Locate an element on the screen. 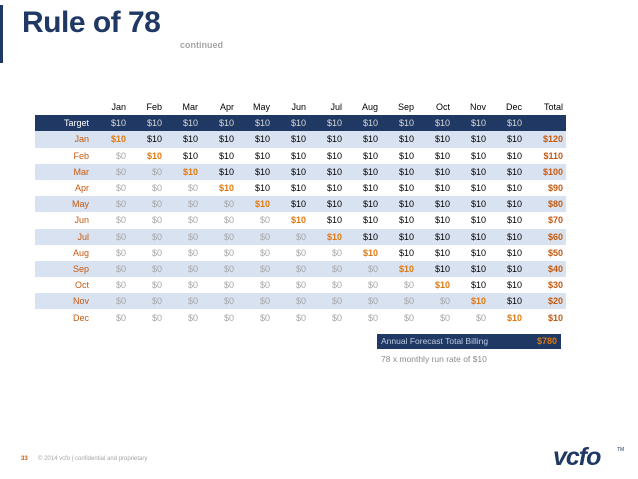  row-total: $70 is located at coordinates (555, 220).